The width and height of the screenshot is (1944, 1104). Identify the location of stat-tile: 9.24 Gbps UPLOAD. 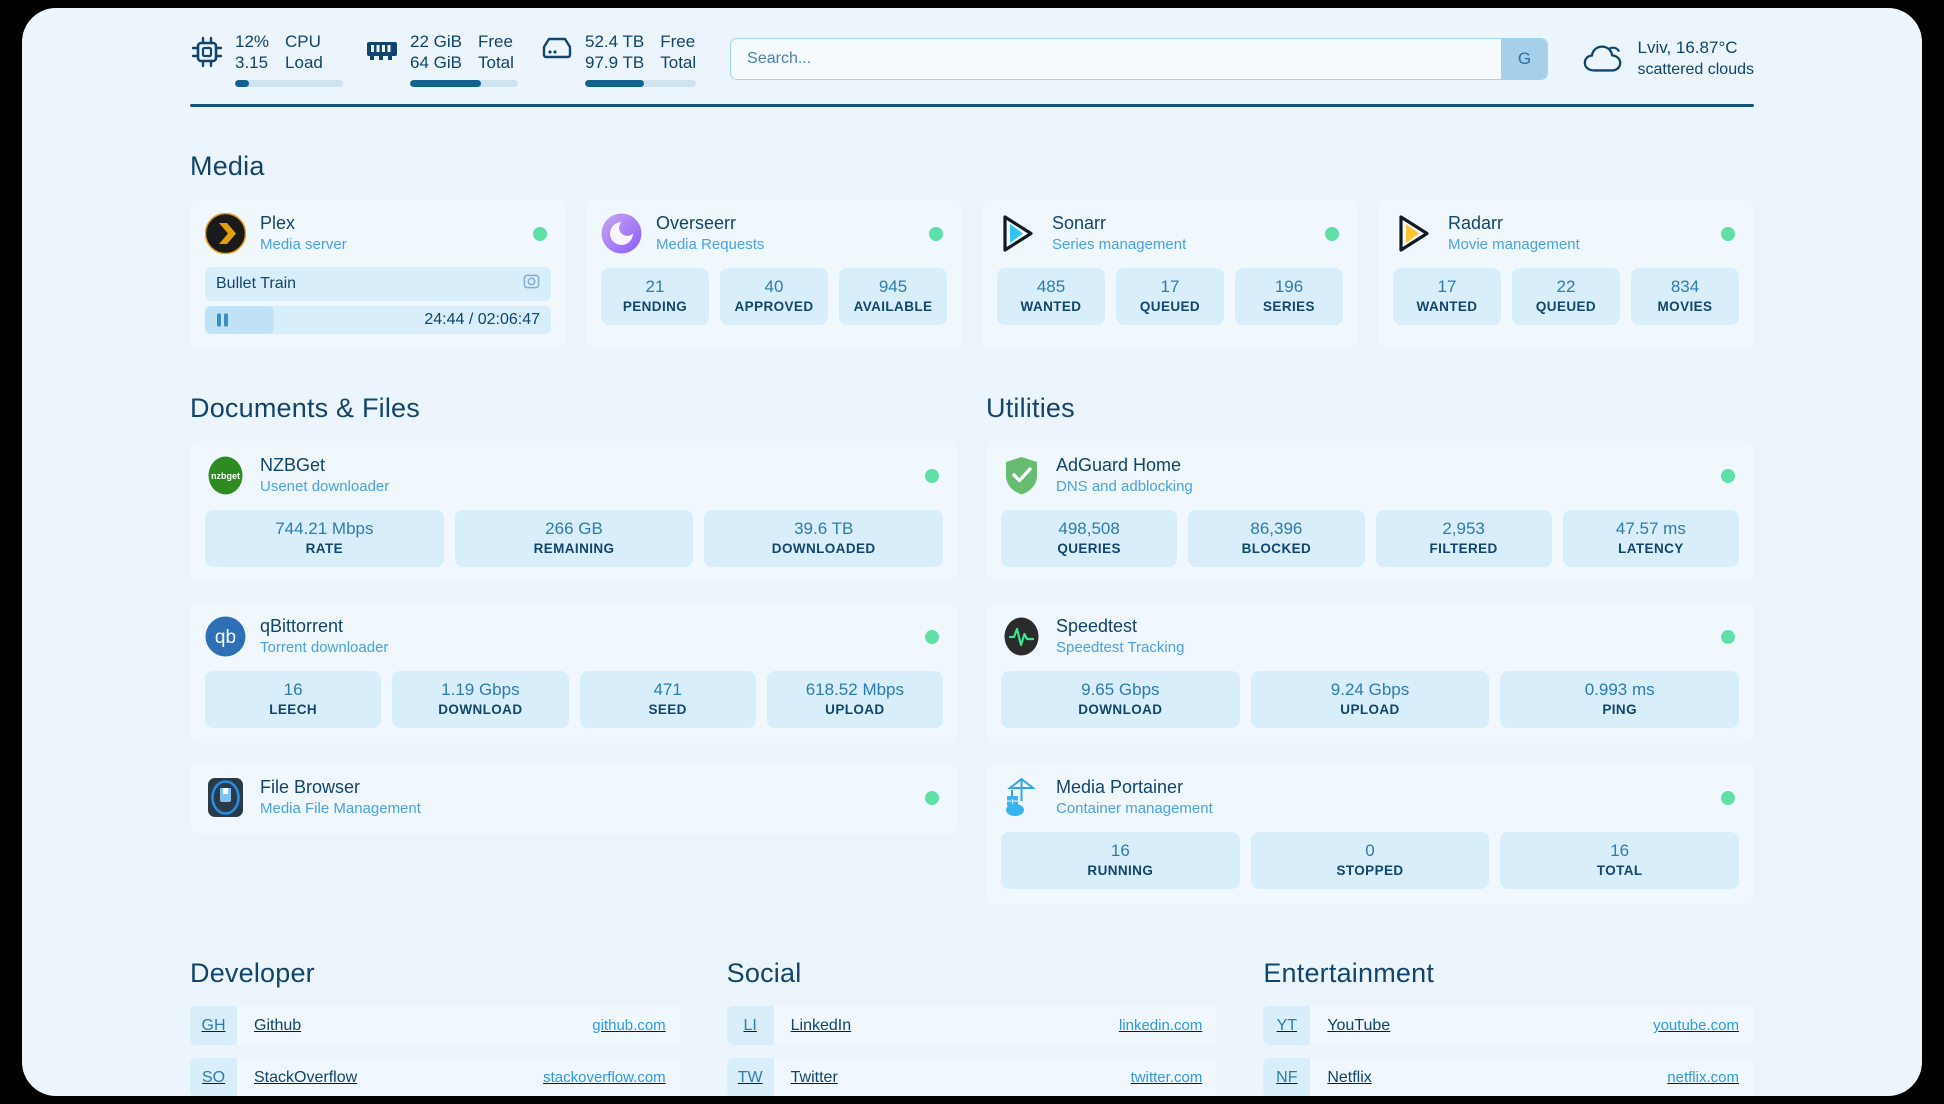
(1370, 699).